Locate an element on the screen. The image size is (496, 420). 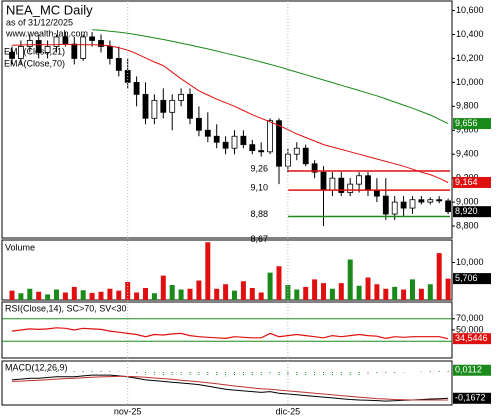
legend-entry: EMA(Close,70) is located at coordinates (34, 63).